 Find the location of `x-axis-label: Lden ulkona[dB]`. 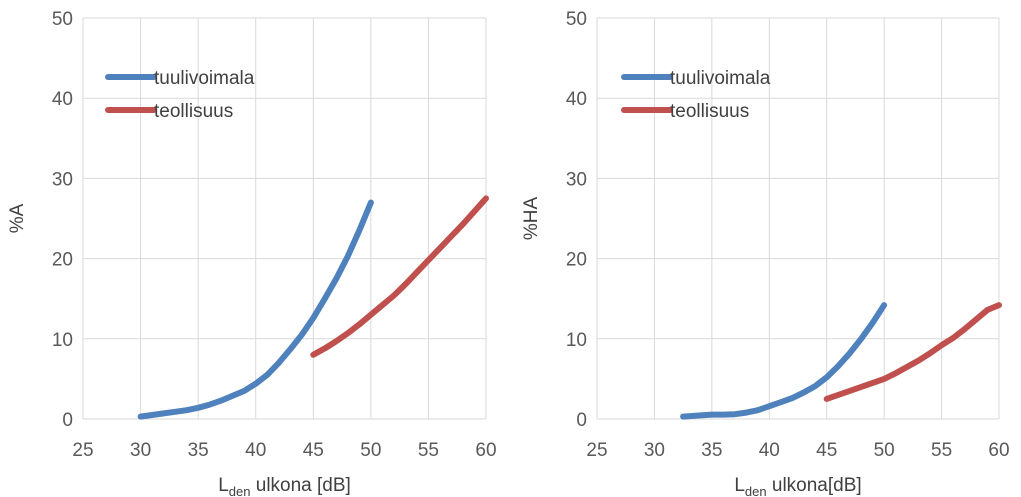

x-axis-label: Lden ulkona[dB] is located at coordinates (797, 486).